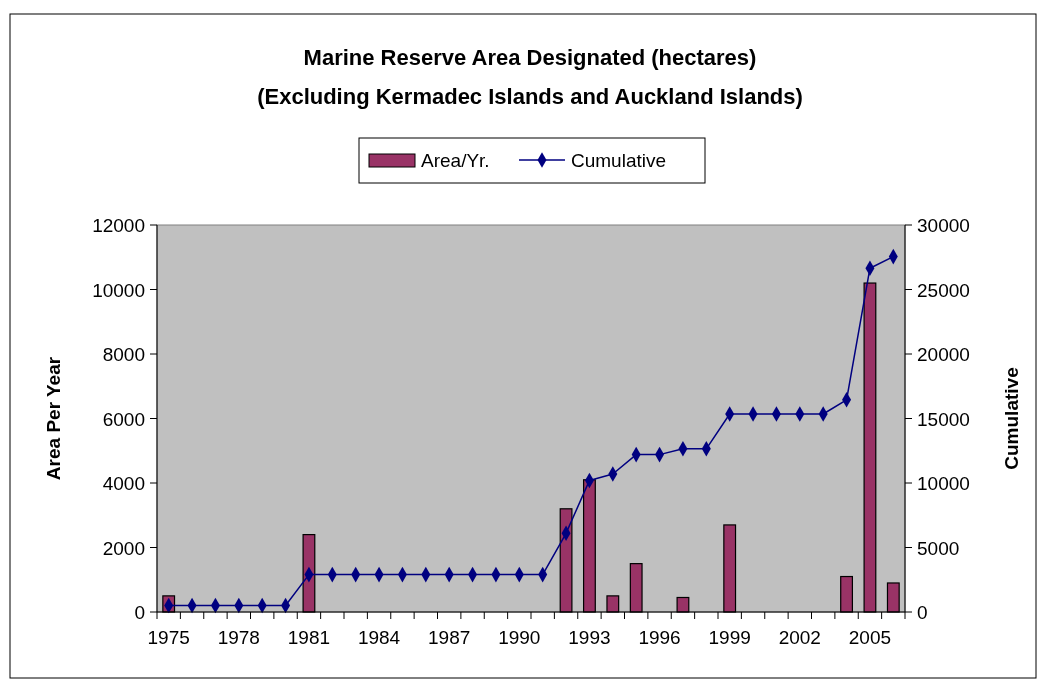  Describe the element at coordinates (729, 637) in the screenshot. I see `x-tick-label: 1999` at that location.